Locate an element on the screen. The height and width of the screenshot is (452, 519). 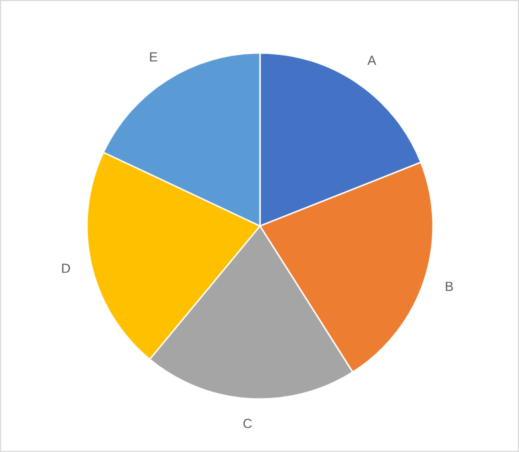
slice-label: C is located at coordinates (247, 423).